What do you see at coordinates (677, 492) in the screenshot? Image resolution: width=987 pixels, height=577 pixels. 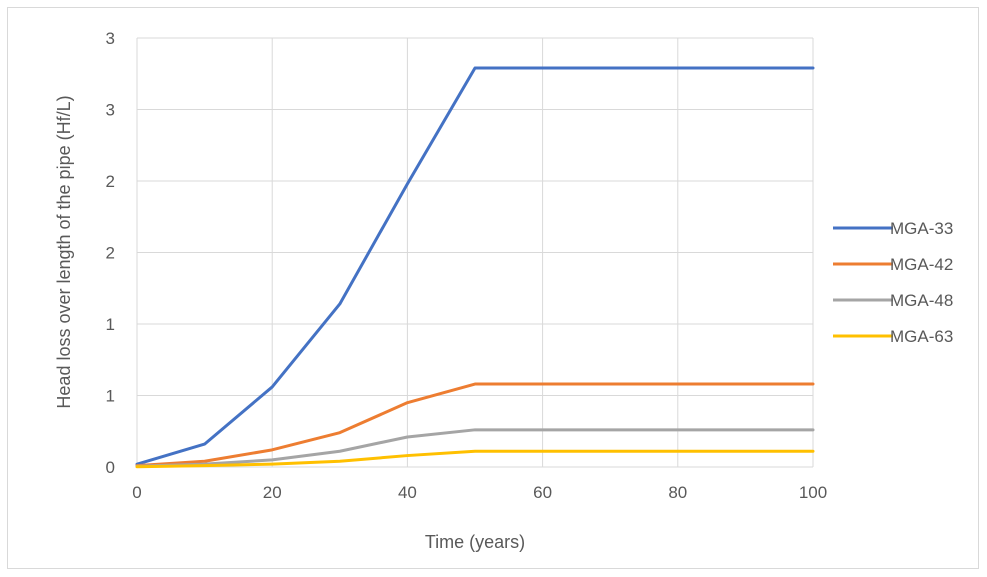 I see `x-tick-label: 80` at bounding box center [677, 492].